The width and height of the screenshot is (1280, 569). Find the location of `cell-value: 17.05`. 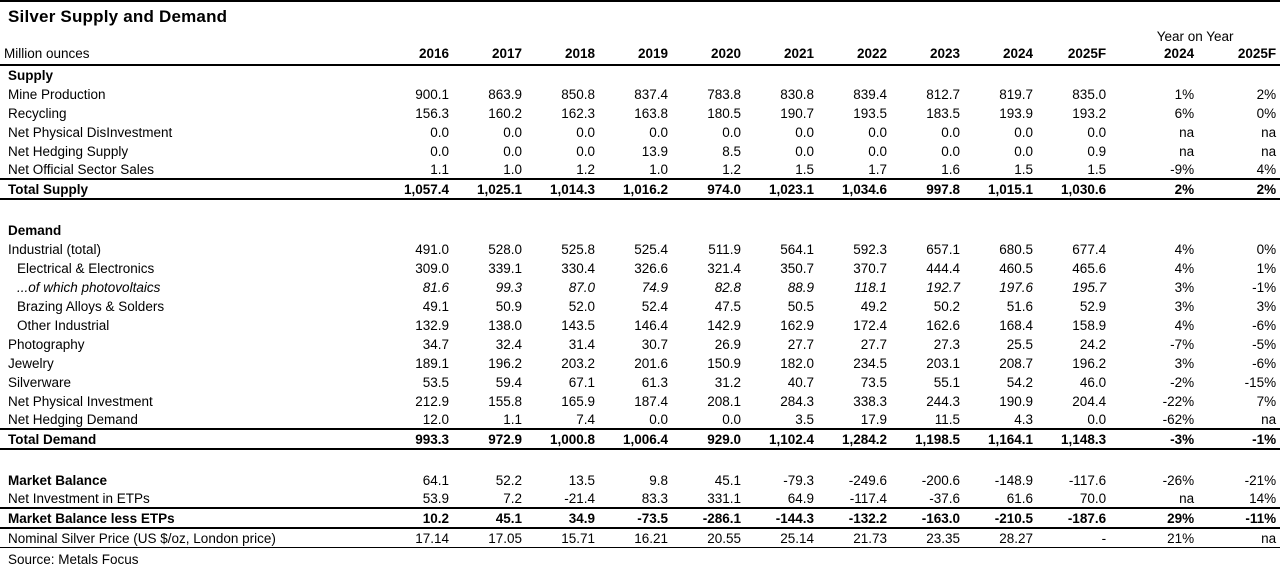

cell-value: 17.05 is located at coordinates (489, 538).